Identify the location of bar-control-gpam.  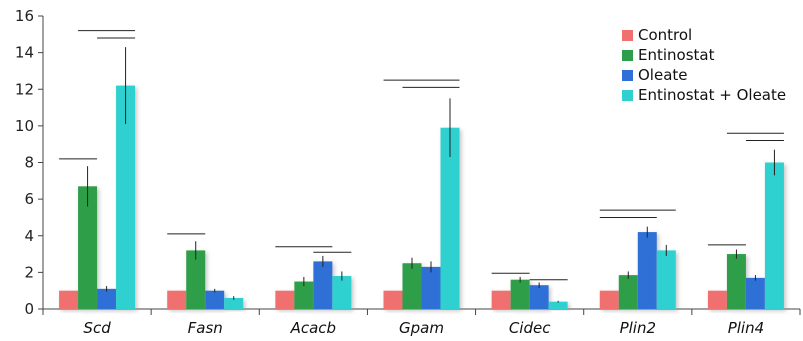
(393, 299).